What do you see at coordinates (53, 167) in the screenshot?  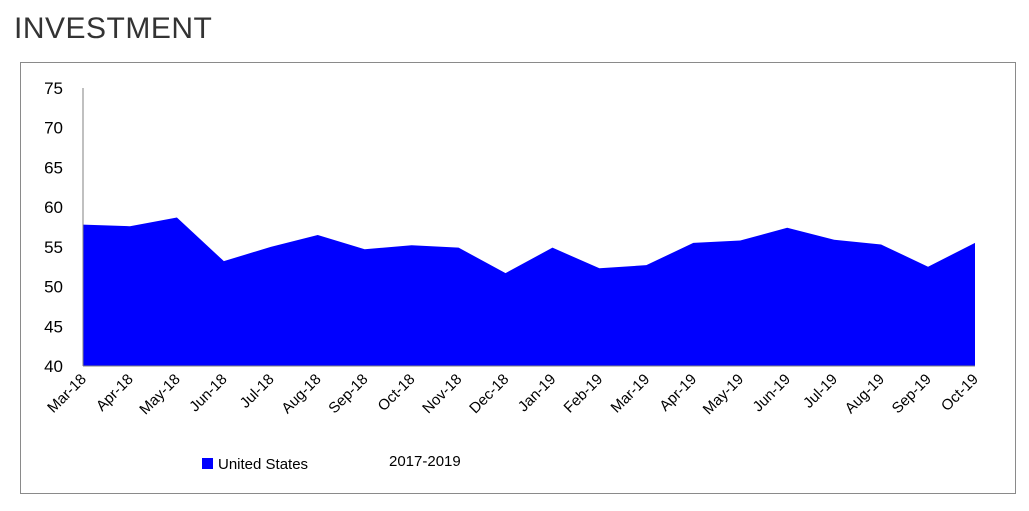 I see `y-tick-label: 65` at bounding box center [53, 167].